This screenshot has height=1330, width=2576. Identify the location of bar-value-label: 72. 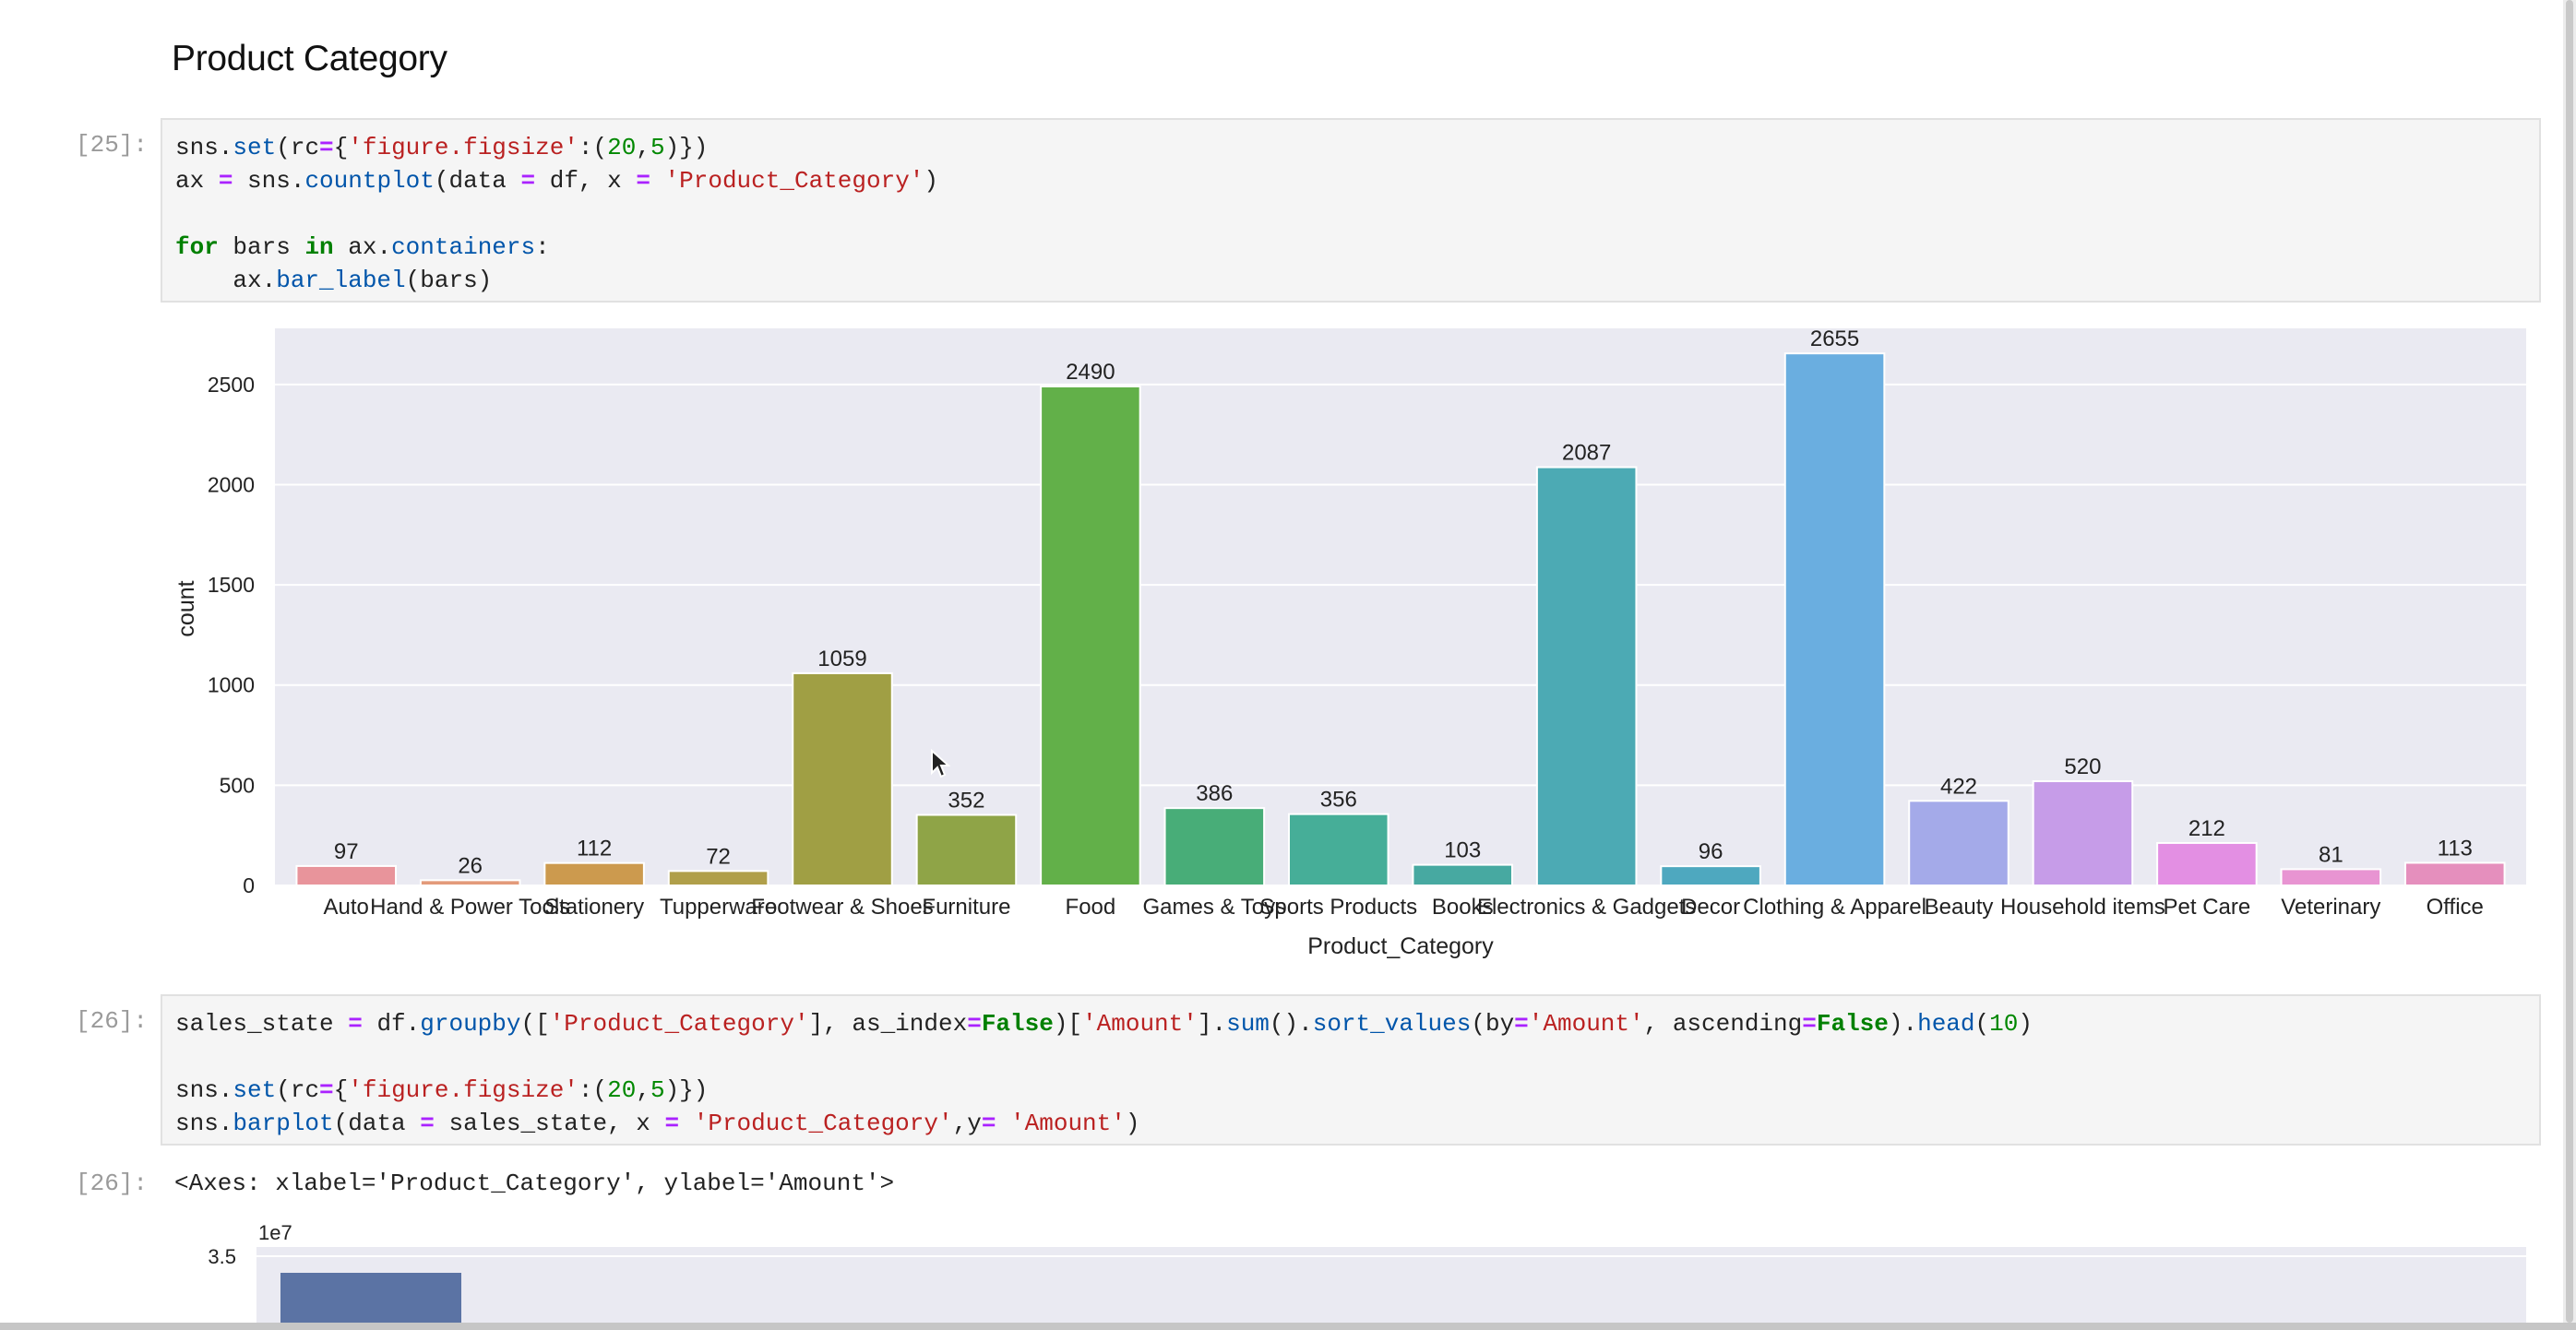
(718, 856).